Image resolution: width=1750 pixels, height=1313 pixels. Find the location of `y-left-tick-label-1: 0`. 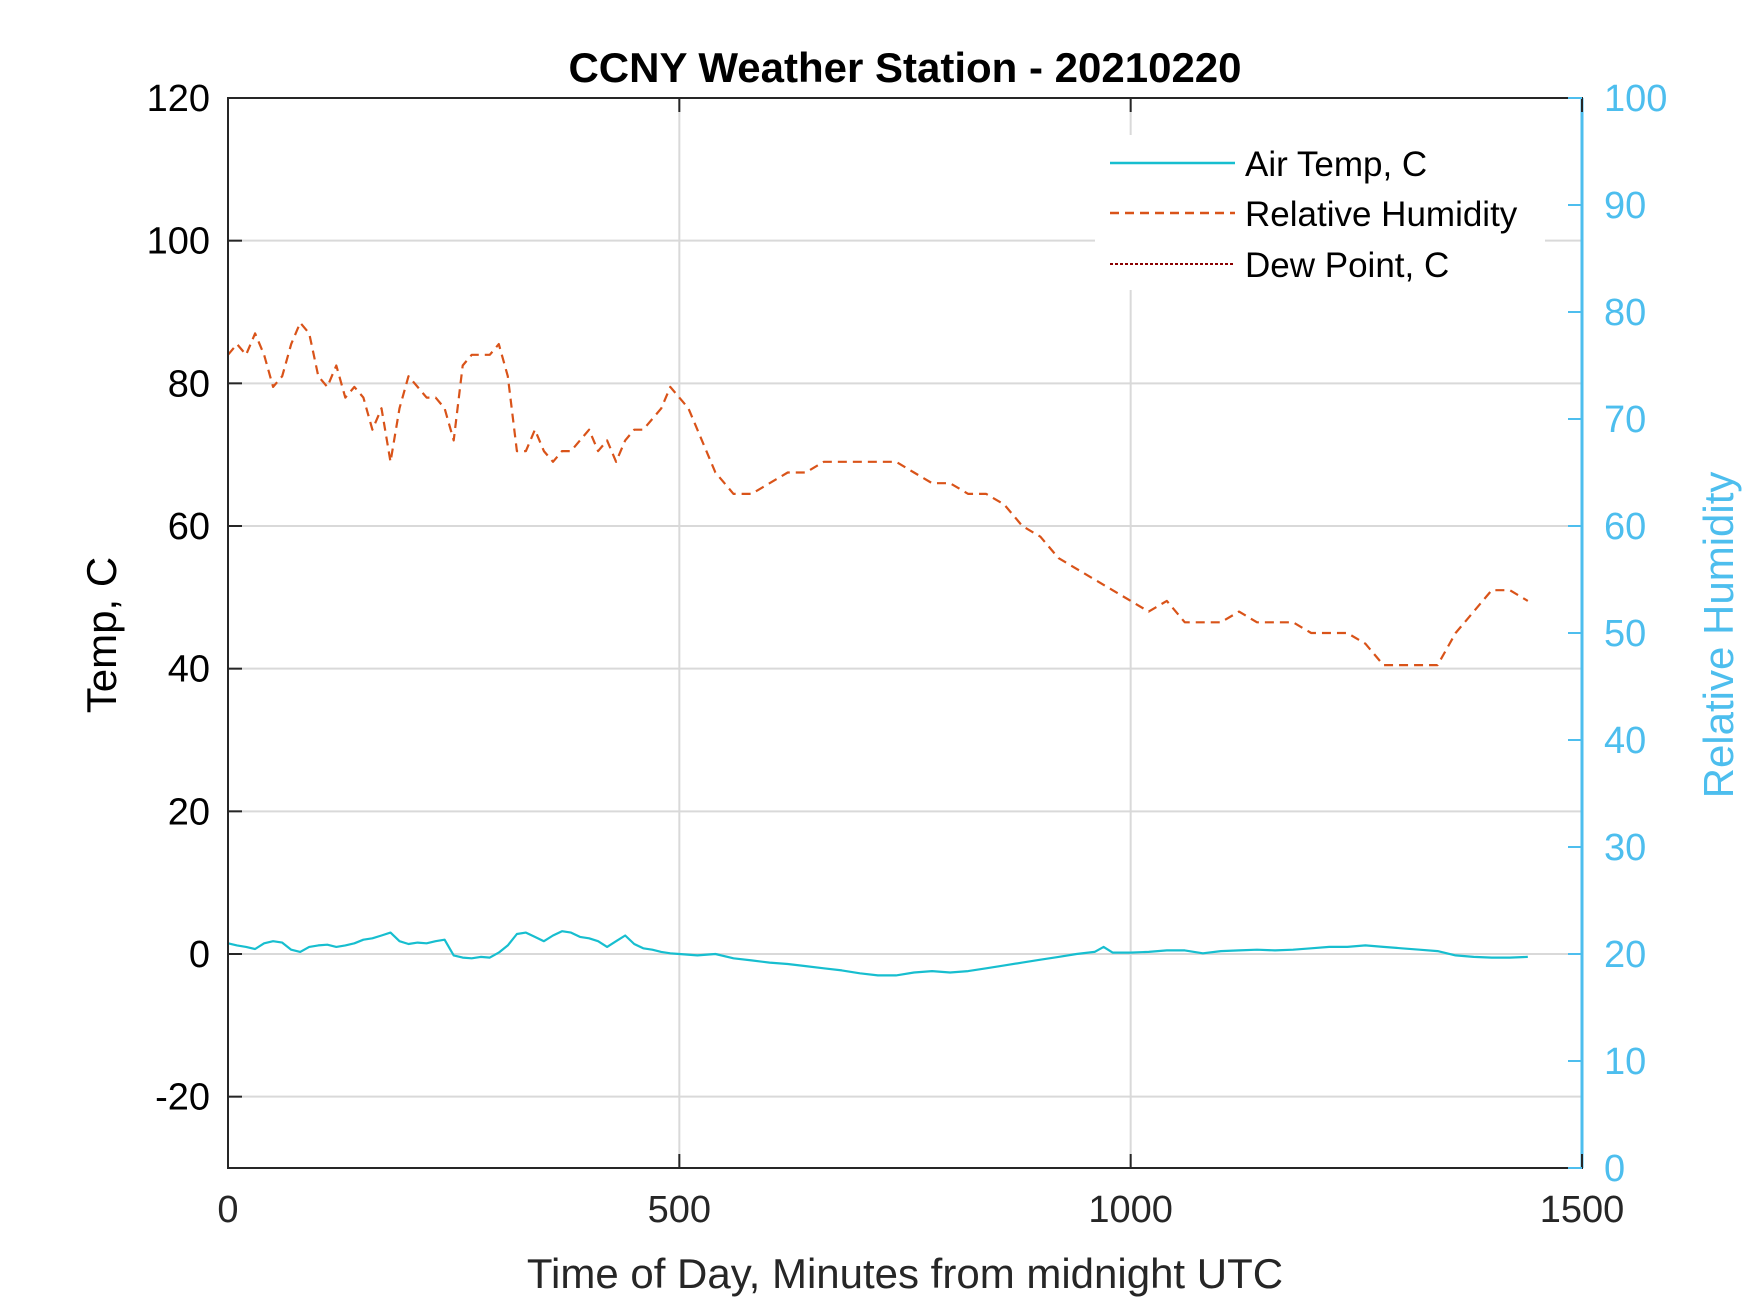

y-left-tick-label-1: 0 is located at coordinates (199, 955).